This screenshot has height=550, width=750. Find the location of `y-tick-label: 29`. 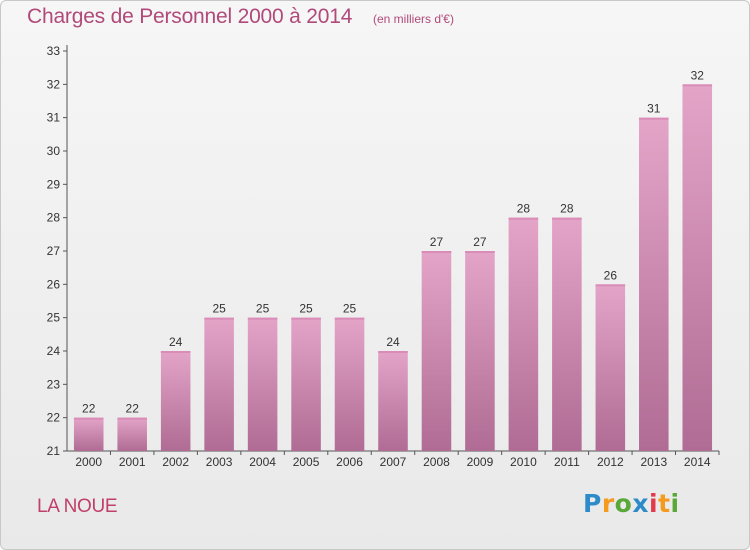

y-tick-label: 29 is located at coordinates (54, 184).